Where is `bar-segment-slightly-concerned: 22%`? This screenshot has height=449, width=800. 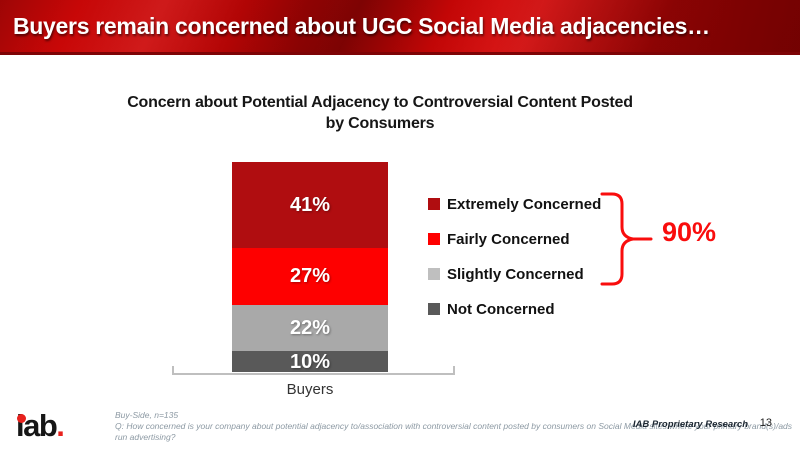
bar-segment-slightly-concerned: 22% is located at coordinates (310, 327).